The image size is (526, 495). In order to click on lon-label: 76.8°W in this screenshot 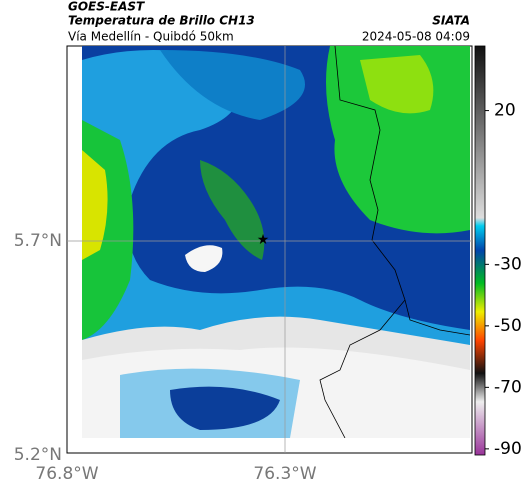, I will do `click(66, 474)`.